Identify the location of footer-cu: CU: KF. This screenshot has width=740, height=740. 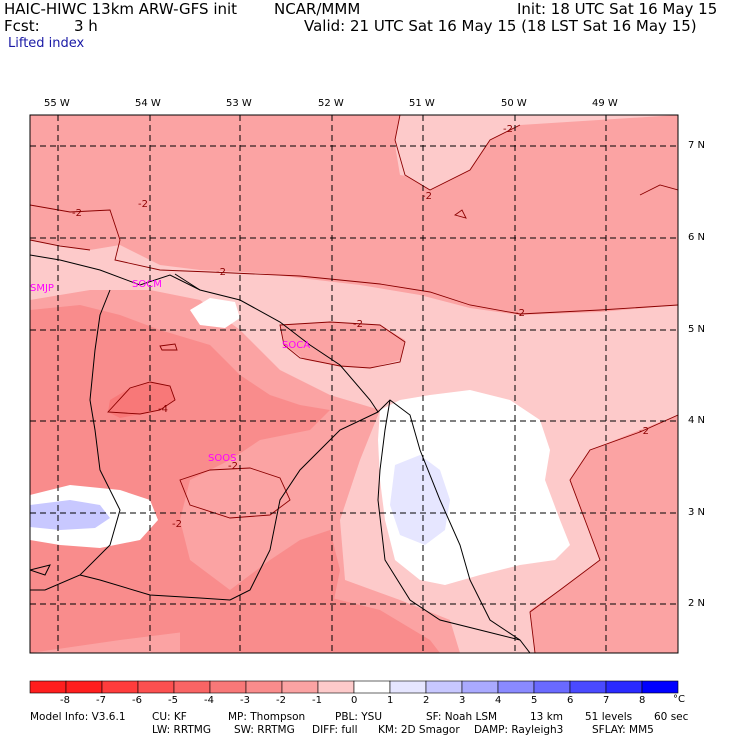
(169, 717).